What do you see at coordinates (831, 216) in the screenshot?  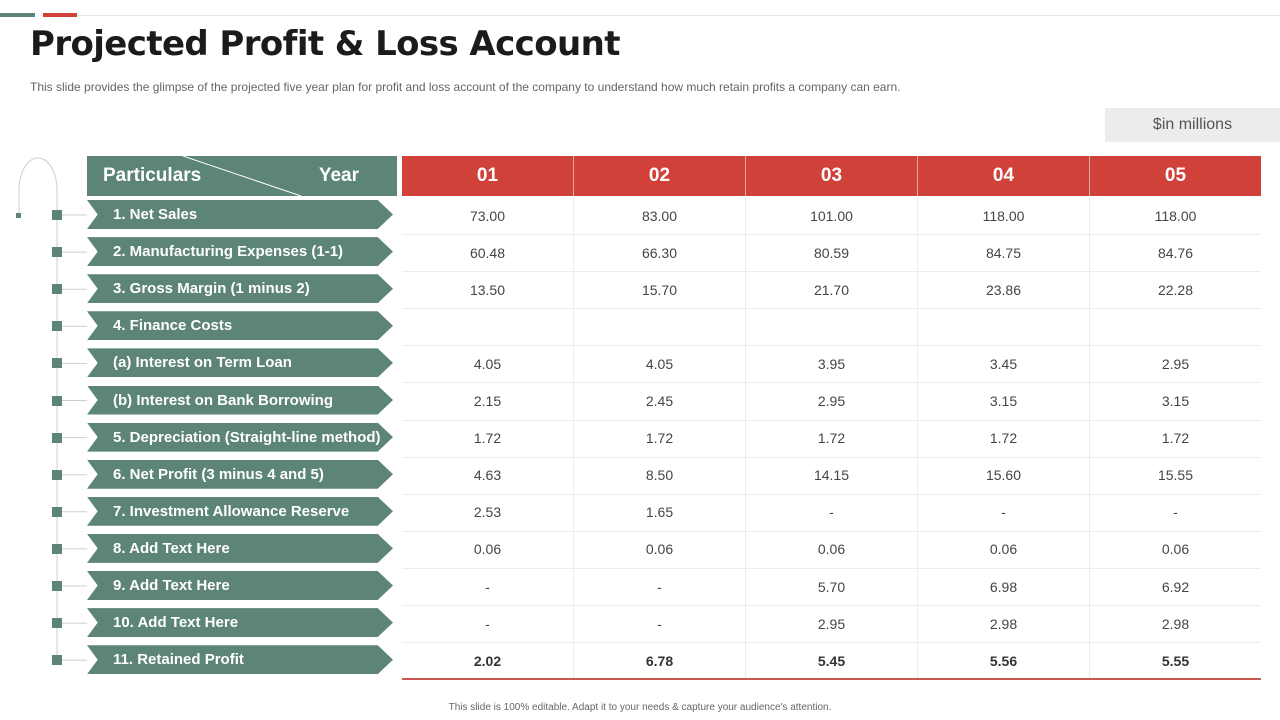 I see `table-row: 73.00 83.00 101.00 118.00 118.00` at bounding box center [831, 216].